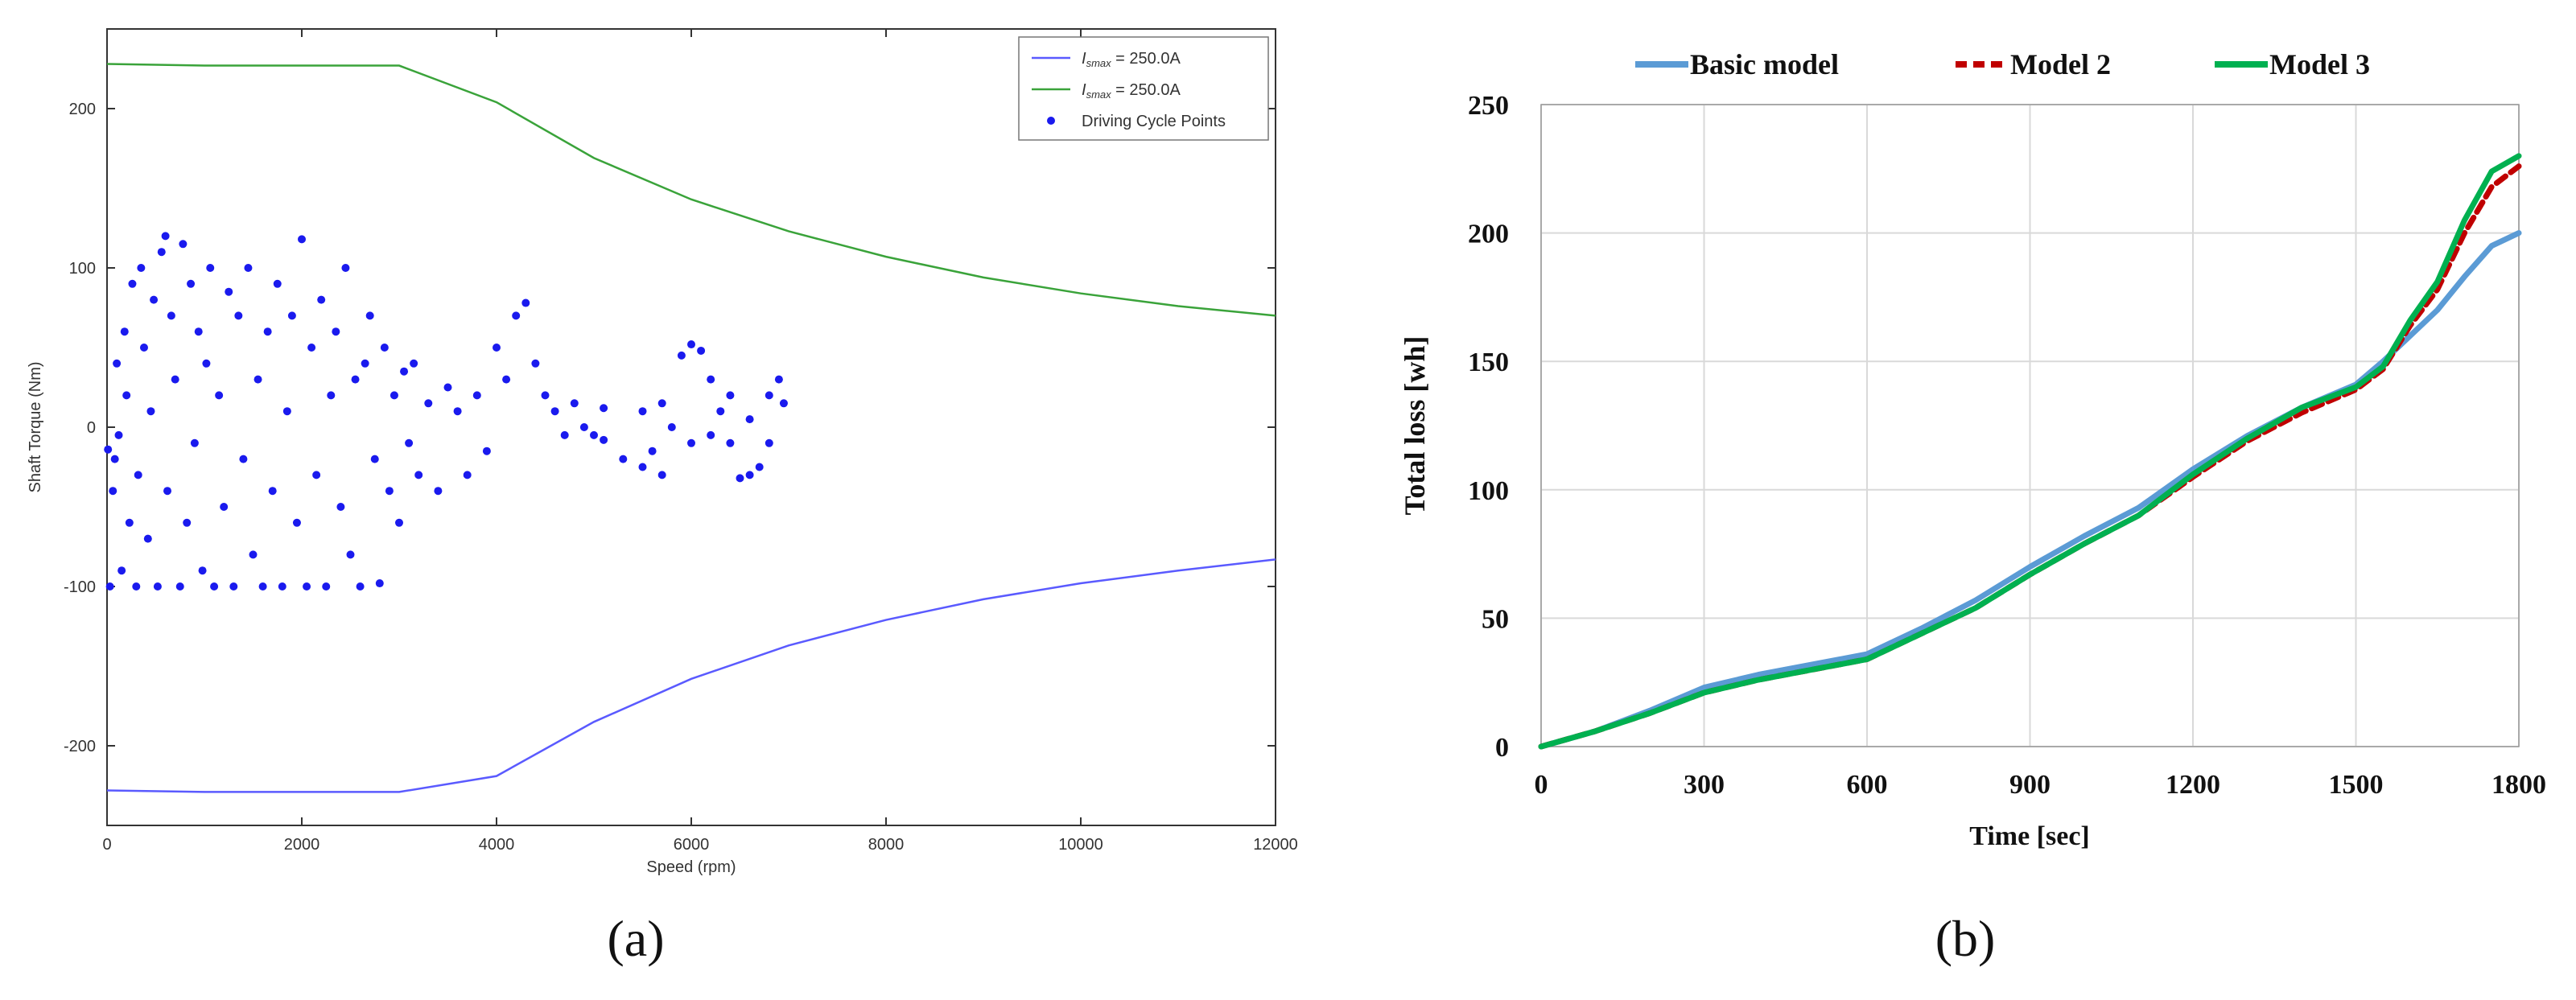 Image resolution: width=2576 pixels, height=1000 pixels. I want to click on legend-label-driving-points: Driving Cycle Points, so click(1154, 122).